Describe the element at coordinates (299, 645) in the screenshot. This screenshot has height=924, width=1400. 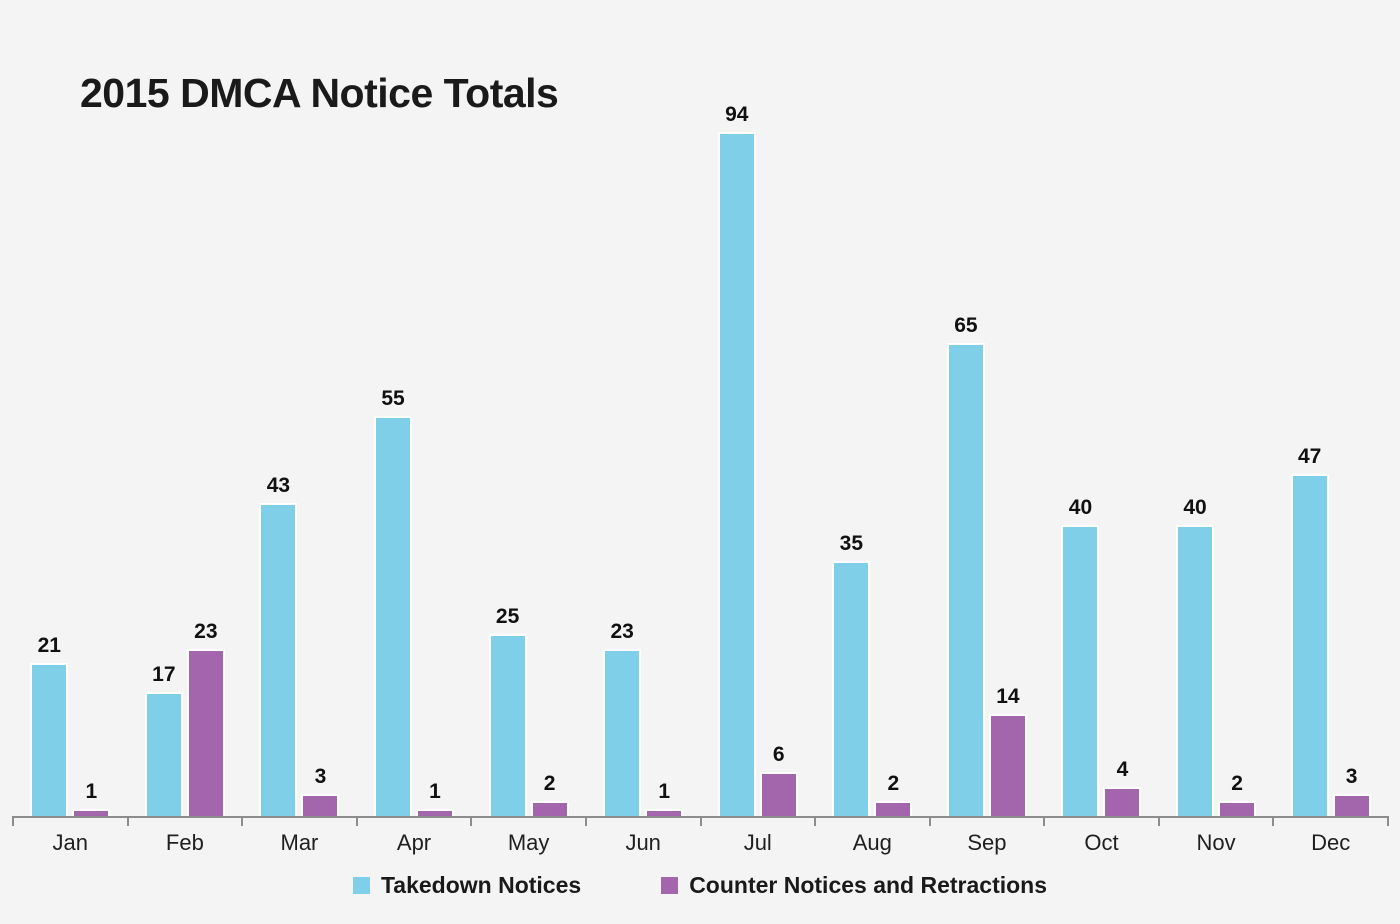
I see `bar-group-mar: 43 3` at that location.